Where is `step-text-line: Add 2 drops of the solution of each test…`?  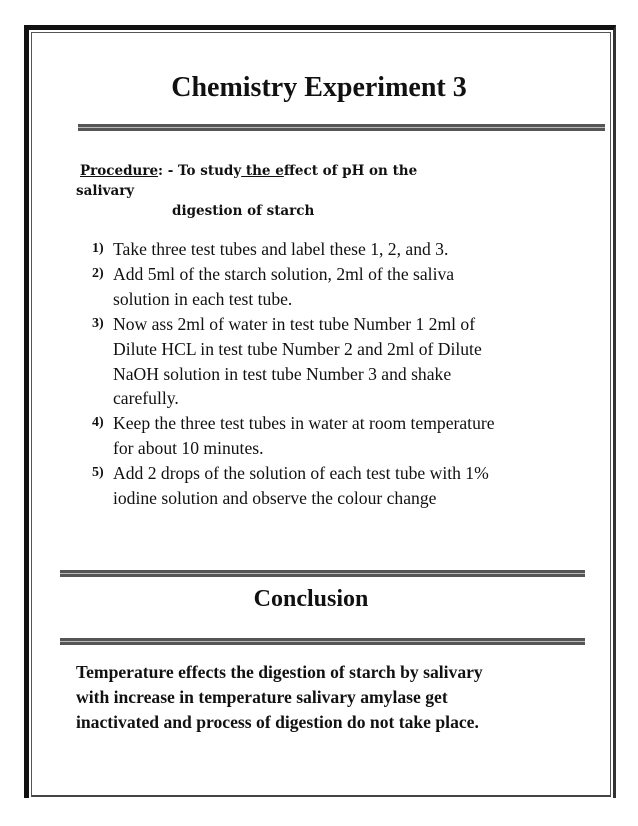 step-text-line: Add 2 drops of the solution of each test… is located at coordinates (301, 473).